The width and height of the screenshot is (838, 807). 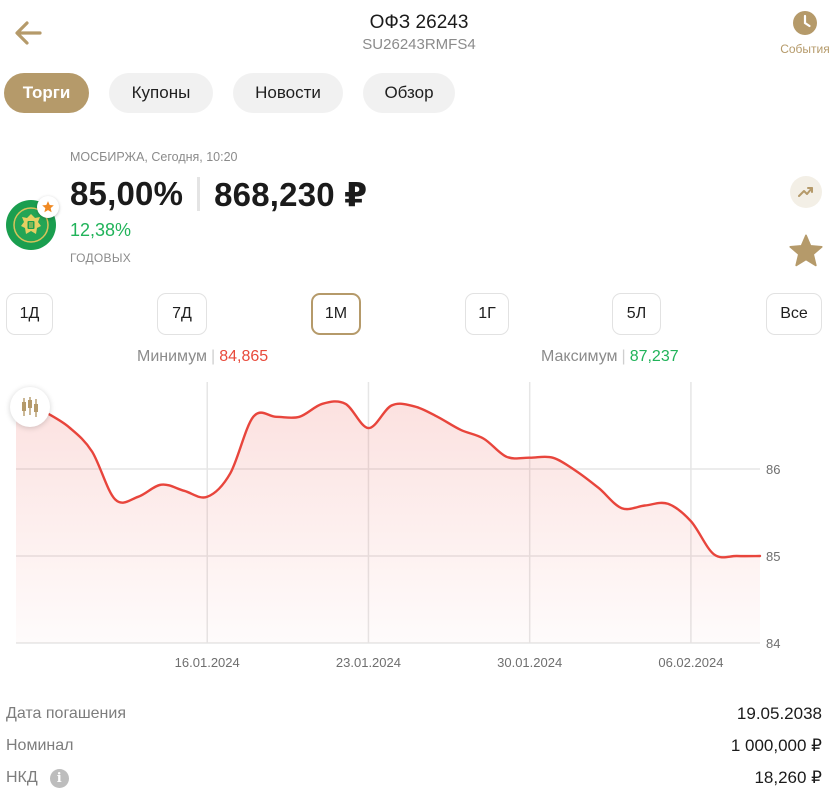 What do you see at coordinates (161, 93) in the screenshot?
I see `tab-coupons: Купоны` at bounding box center [161, 93].